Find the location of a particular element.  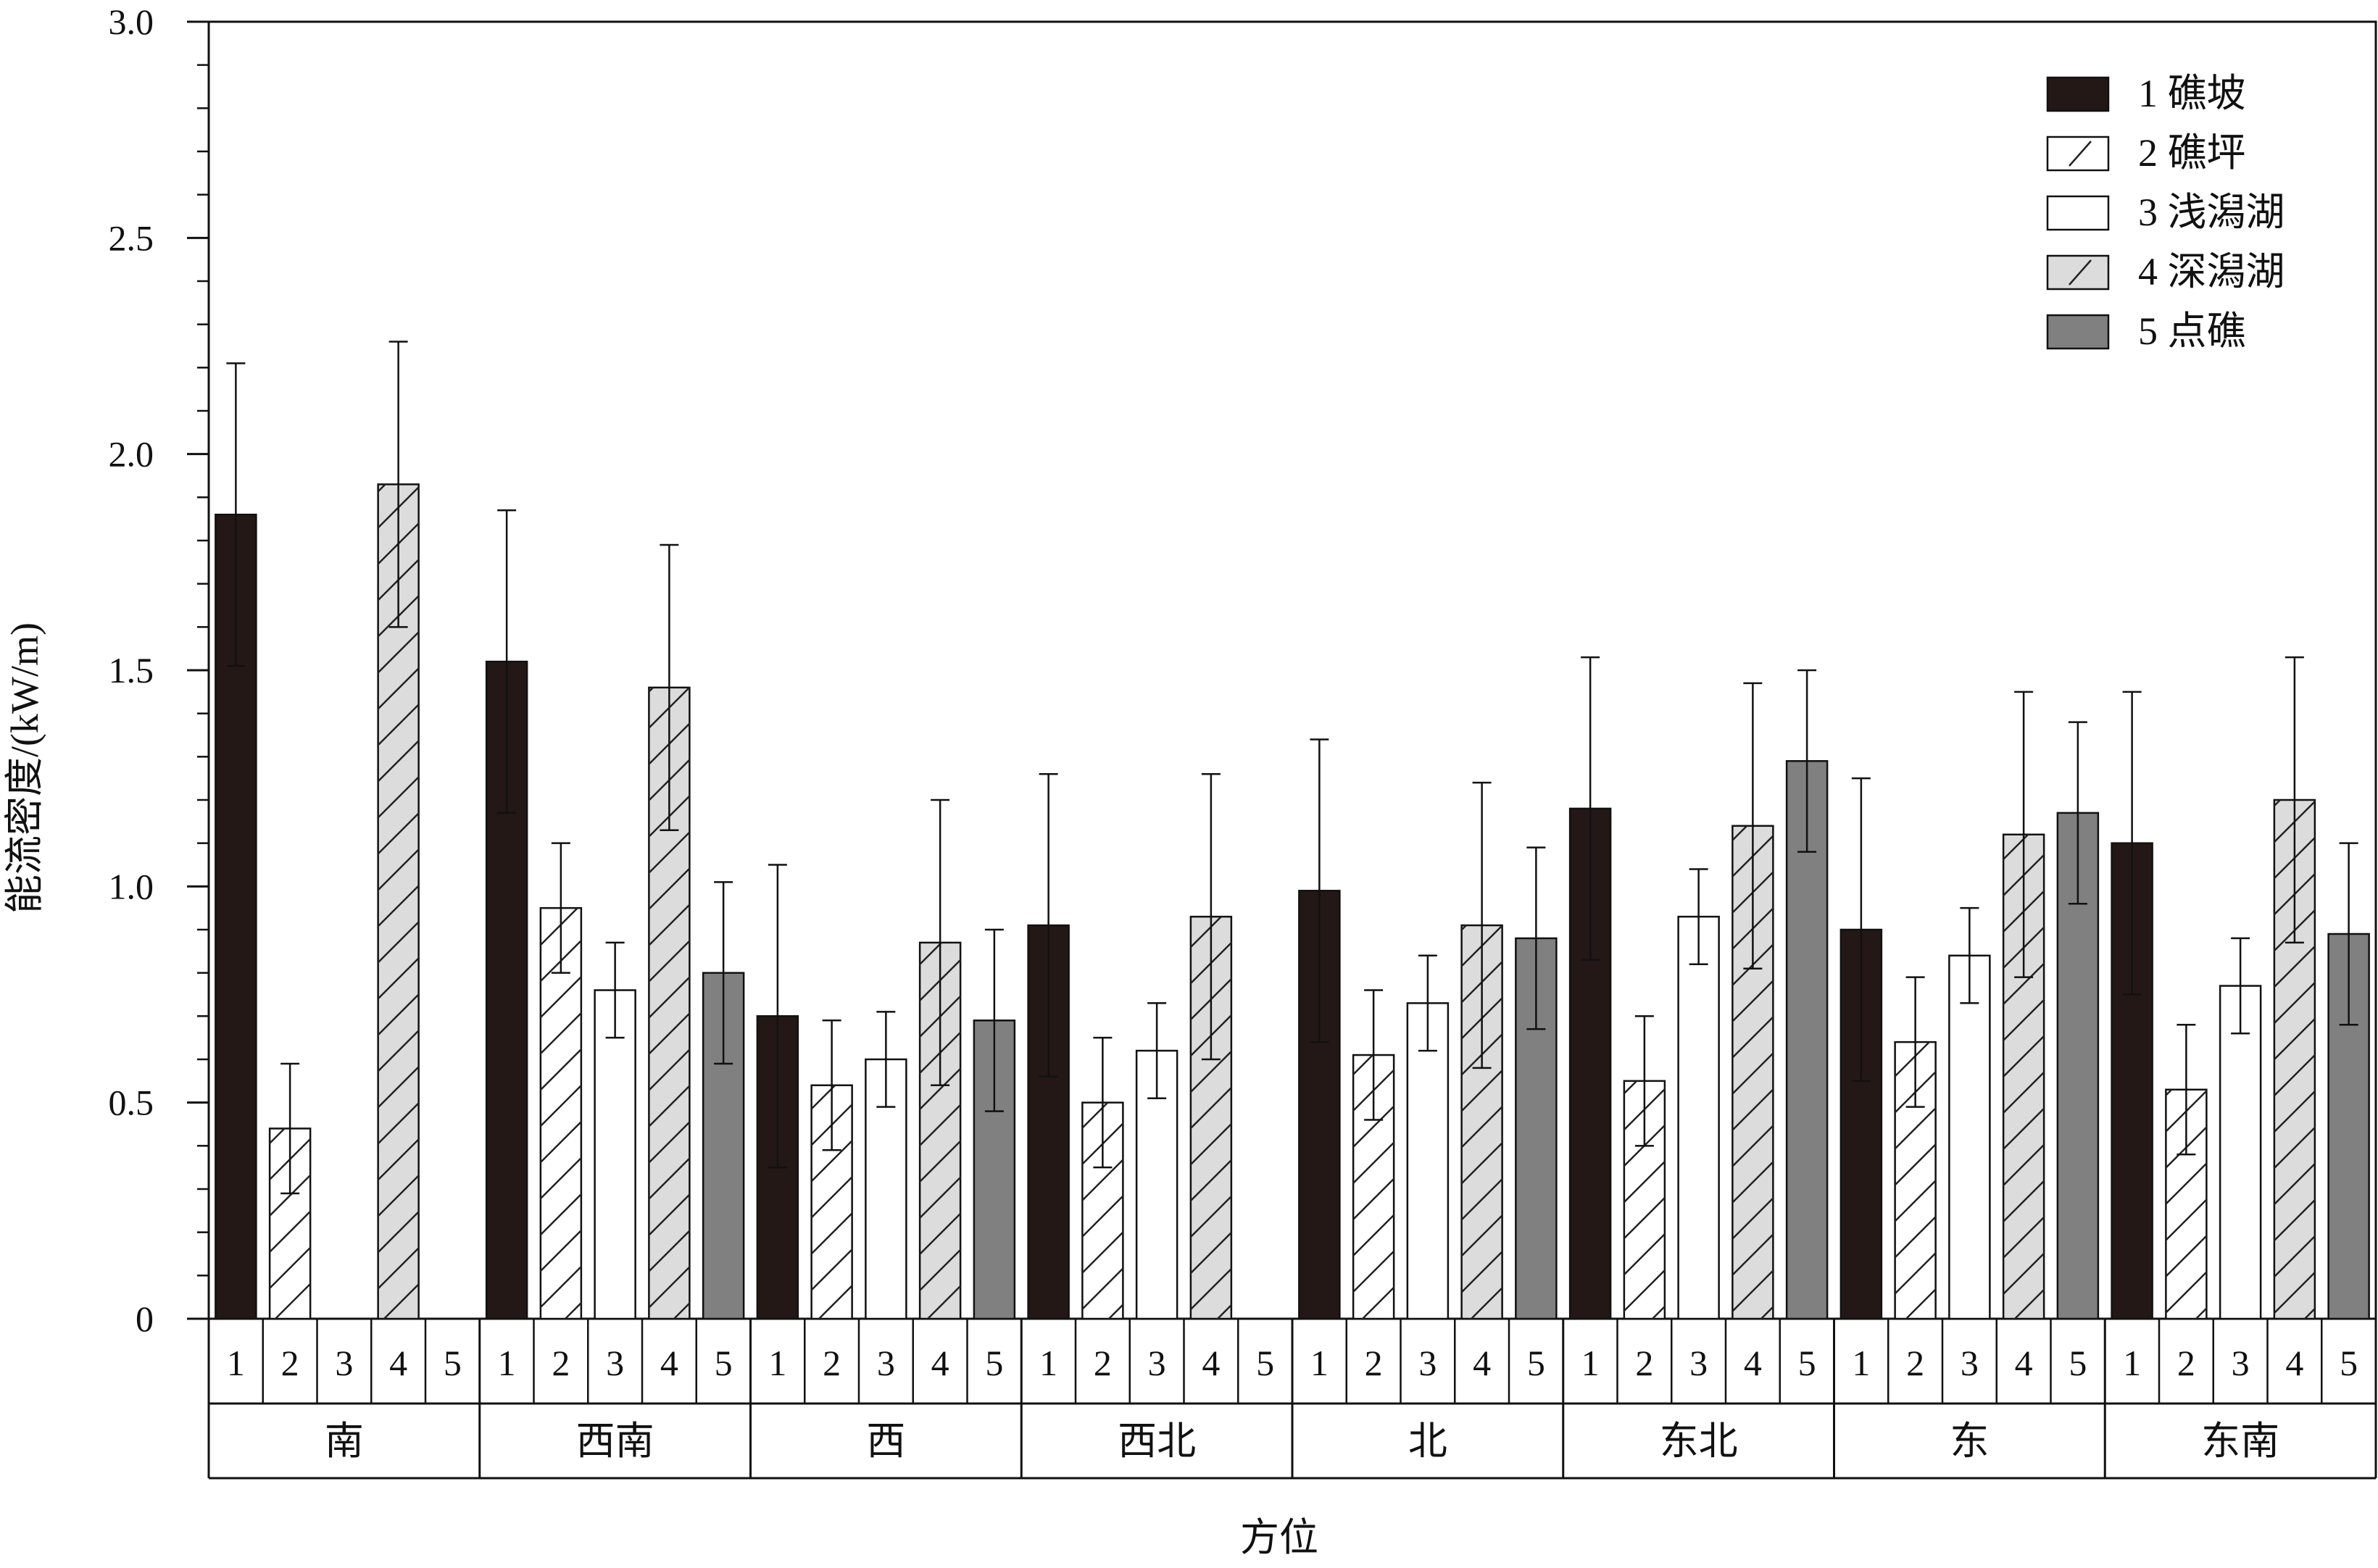

category-label: 西 is located at coordinates (885, 1441).